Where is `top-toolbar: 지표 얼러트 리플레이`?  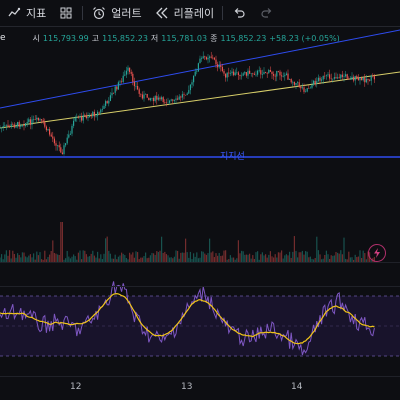 top-toolbar: 지표 얼러트 리플레이 is located at coordinates (200, 13).